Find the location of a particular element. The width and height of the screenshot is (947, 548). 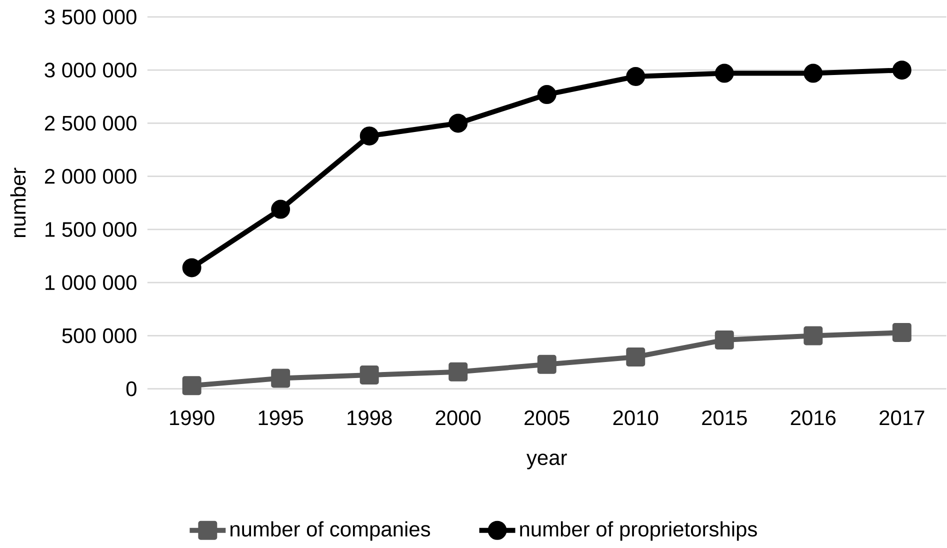

x-tick-label: 1995 is located at coordinates (281, 418).